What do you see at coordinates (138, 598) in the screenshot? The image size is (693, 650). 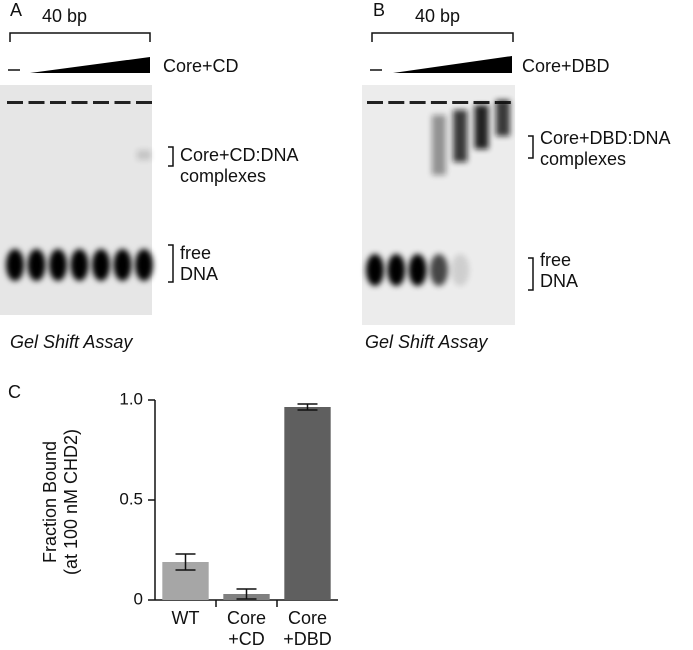 I see `y-tick-label: 0` at bounding box center [138, 598].